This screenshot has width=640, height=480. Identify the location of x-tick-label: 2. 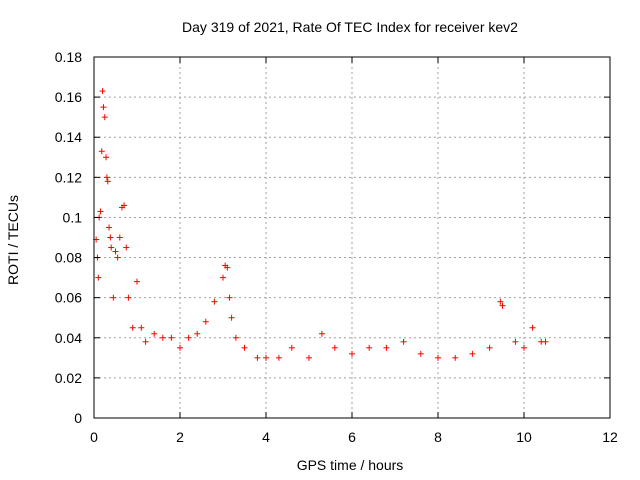
(180, 437).